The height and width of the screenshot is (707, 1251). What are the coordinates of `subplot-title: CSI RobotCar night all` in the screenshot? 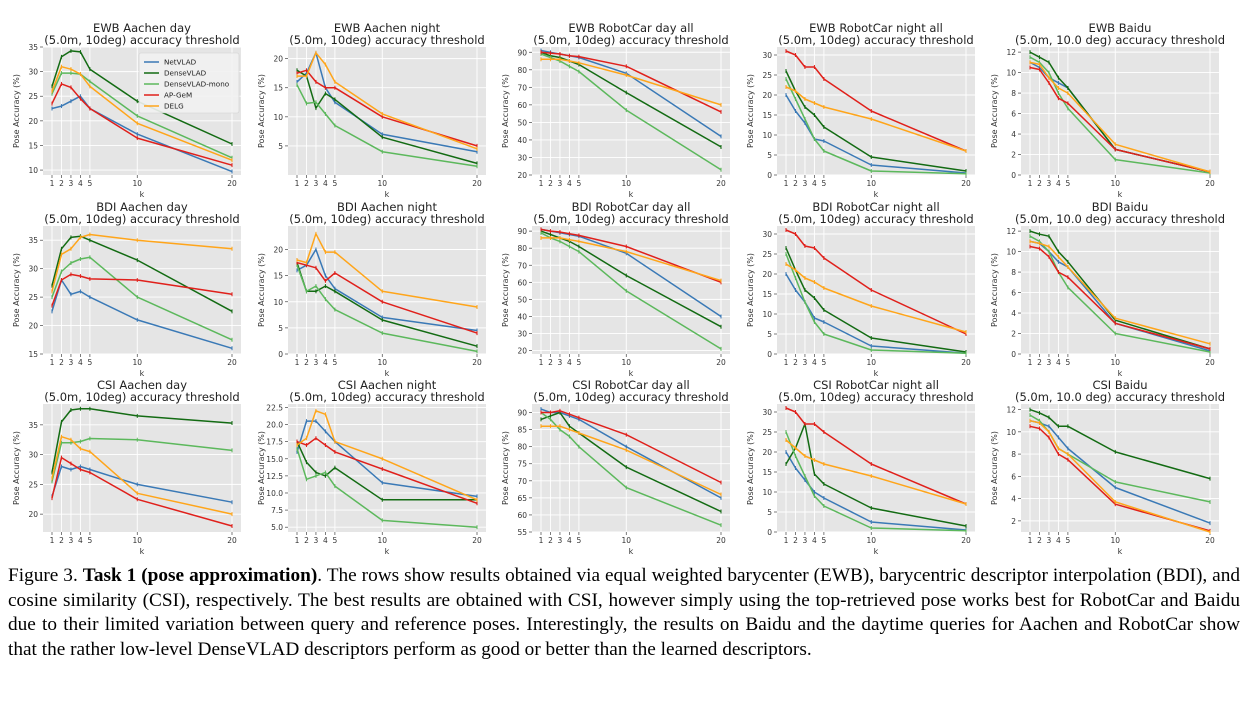 It's located at (876, 385).